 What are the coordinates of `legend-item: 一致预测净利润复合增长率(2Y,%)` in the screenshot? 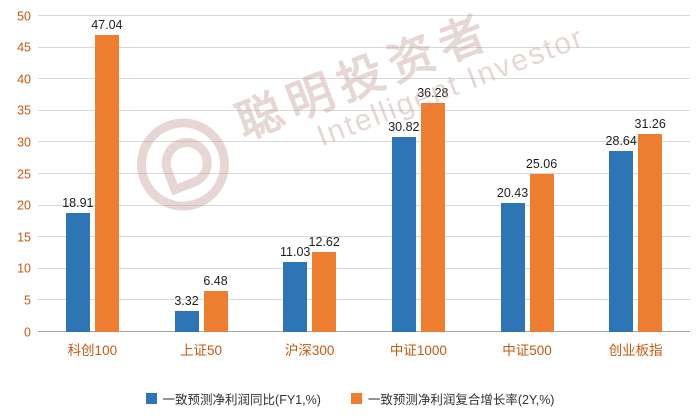 It's located at (452, 398).